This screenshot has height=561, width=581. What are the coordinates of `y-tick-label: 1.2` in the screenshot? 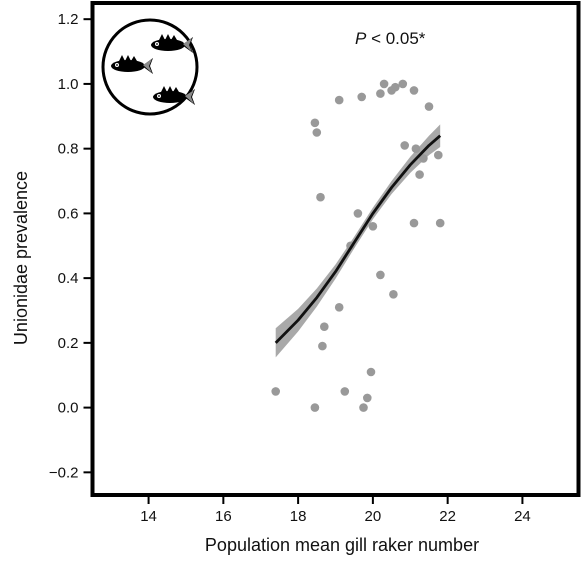 It's located at (68, 19).